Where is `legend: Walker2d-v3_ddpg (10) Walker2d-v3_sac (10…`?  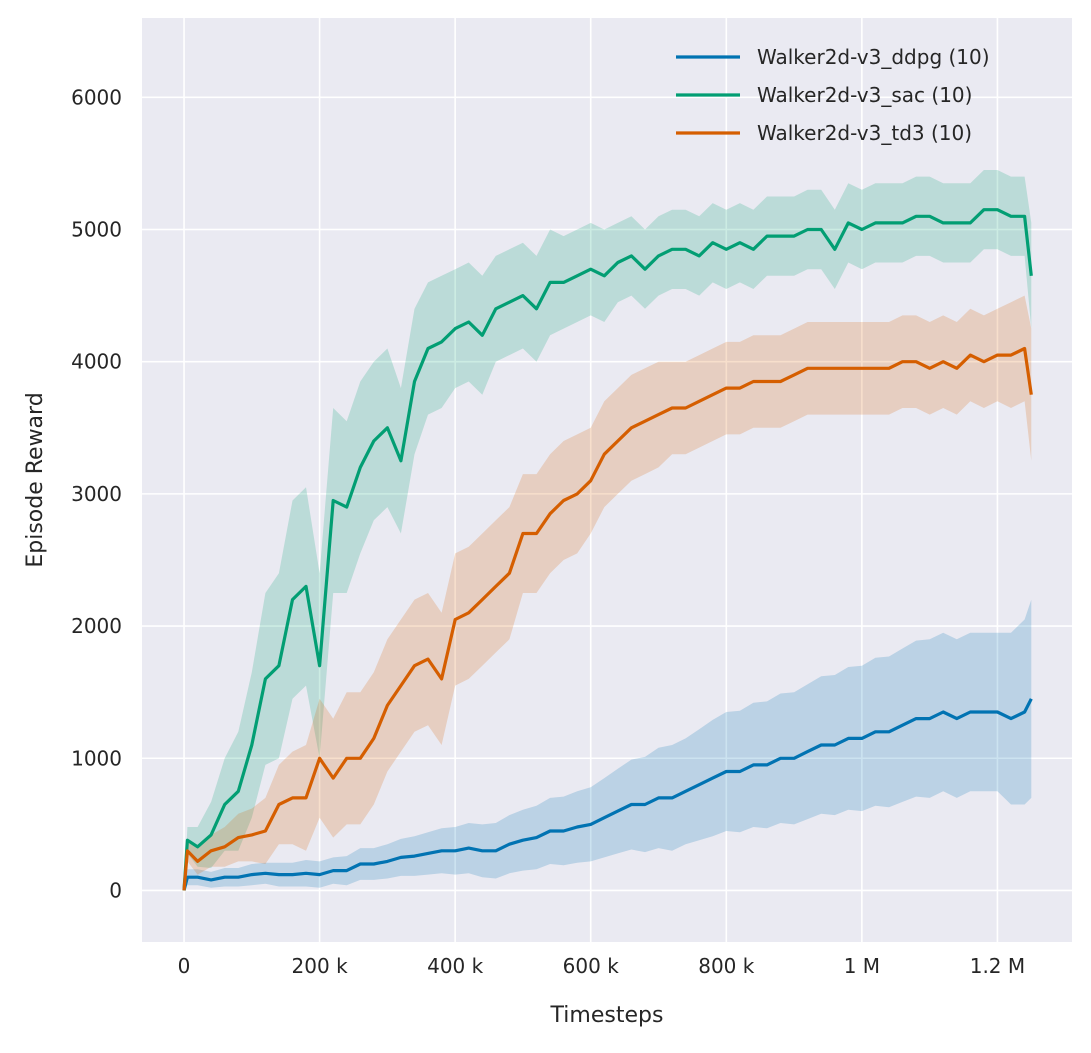
legend: Walker2d-v3_ddpg (10) Walker2d-v3_sac (10… is located at coordinates (833, 95).